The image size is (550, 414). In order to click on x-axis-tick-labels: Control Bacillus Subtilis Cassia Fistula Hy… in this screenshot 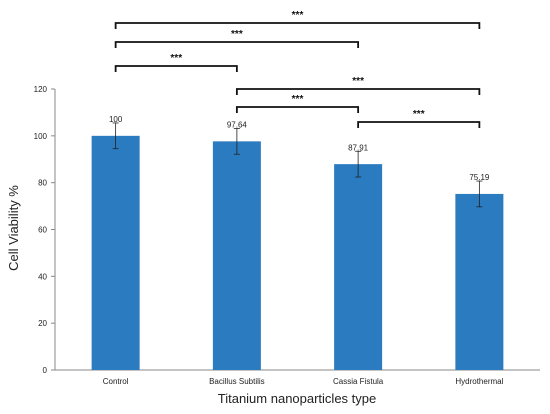, I will do `click(303, 381)`.